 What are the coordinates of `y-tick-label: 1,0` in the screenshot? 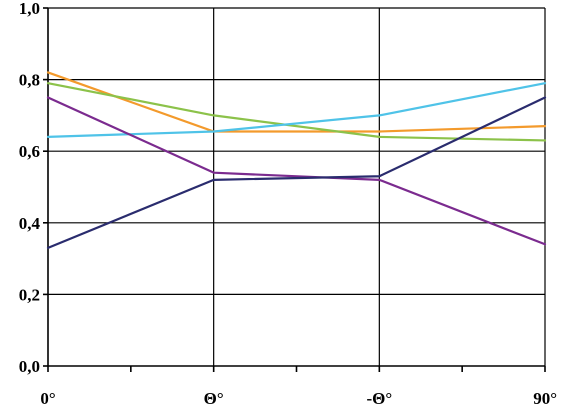 It's located at (29, 9).